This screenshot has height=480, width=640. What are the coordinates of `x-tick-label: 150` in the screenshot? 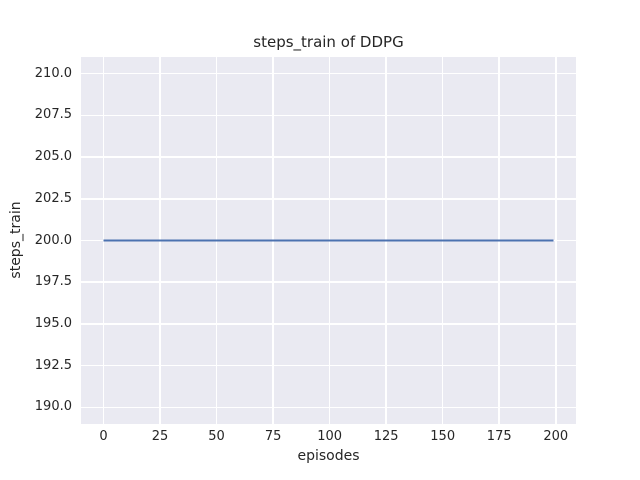 It's located at (443, 436).